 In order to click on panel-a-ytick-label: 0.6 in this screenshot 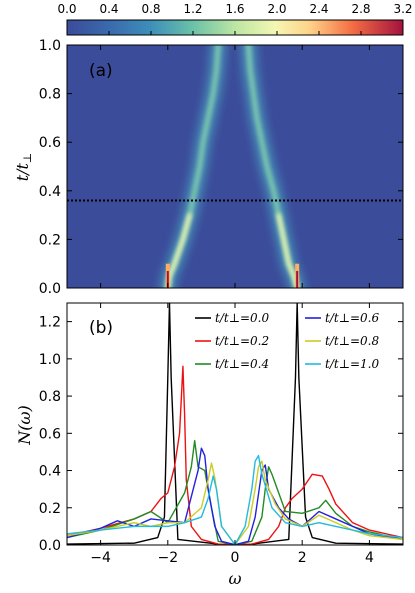, I will do `click(50, 143)`.